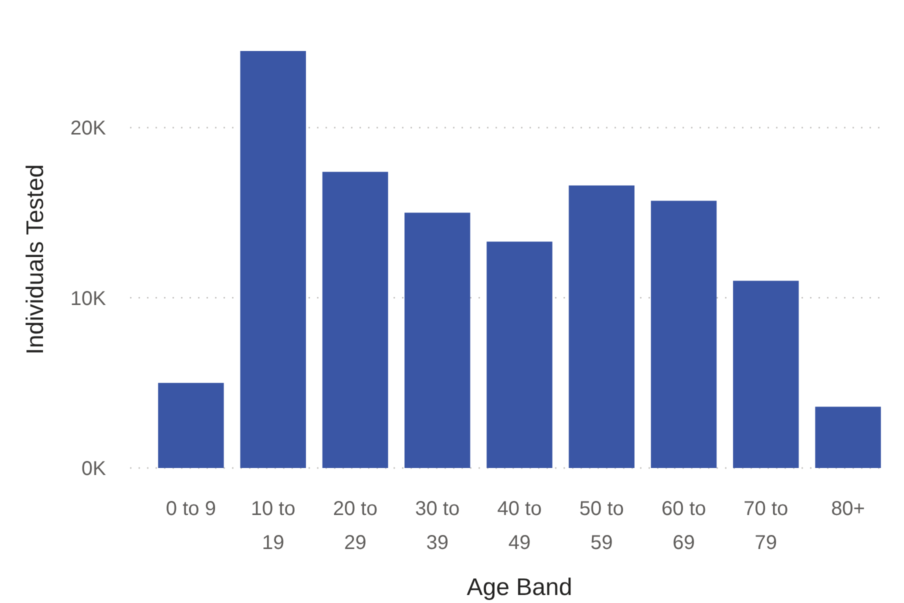 This screenshot has height=603, width=904. Describe the element at coordinates (519, 526) in the screenshot. I see `x-tick-label: 40 to 49` at that location.